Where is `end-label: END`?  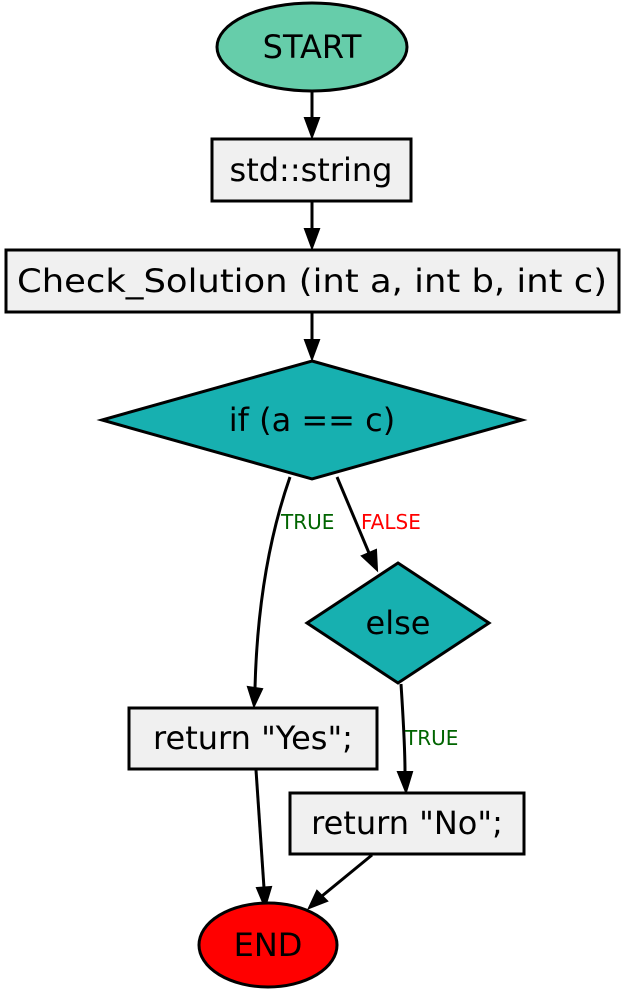
end-label: END is located at coordinates (268, 945).